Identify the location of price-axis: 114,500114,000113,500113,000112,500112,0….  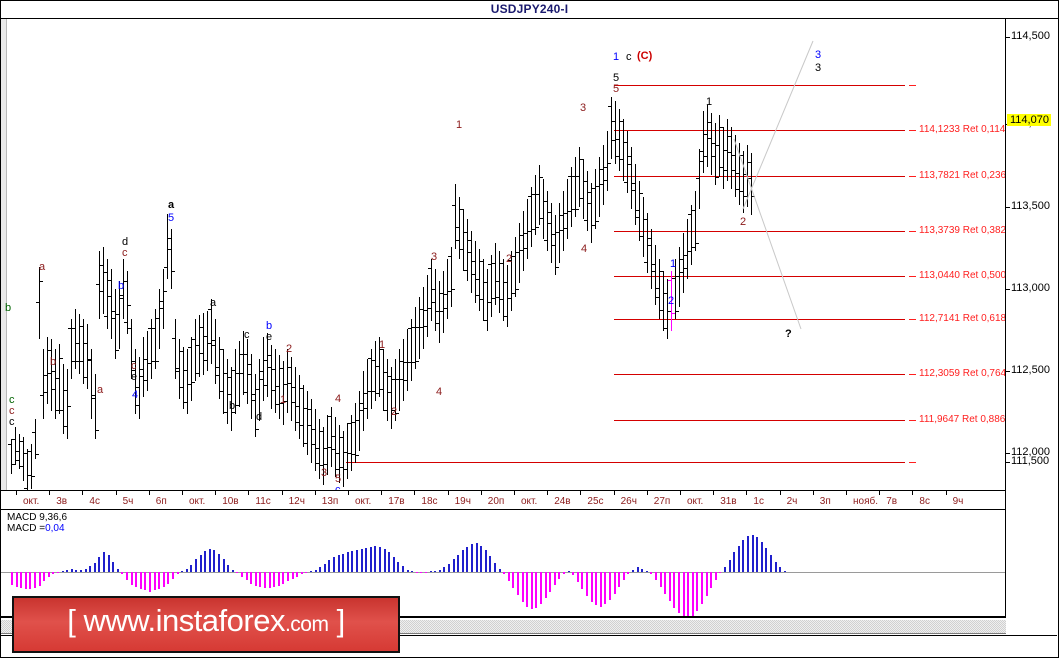
(1032, 254).